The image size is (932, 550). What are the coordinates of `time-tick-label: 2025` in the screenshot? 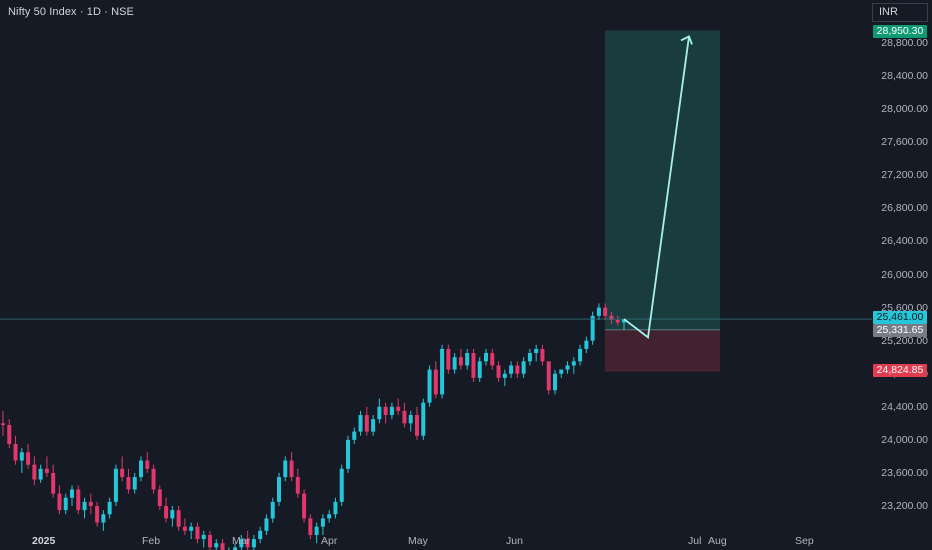 It's located at (44, 541).